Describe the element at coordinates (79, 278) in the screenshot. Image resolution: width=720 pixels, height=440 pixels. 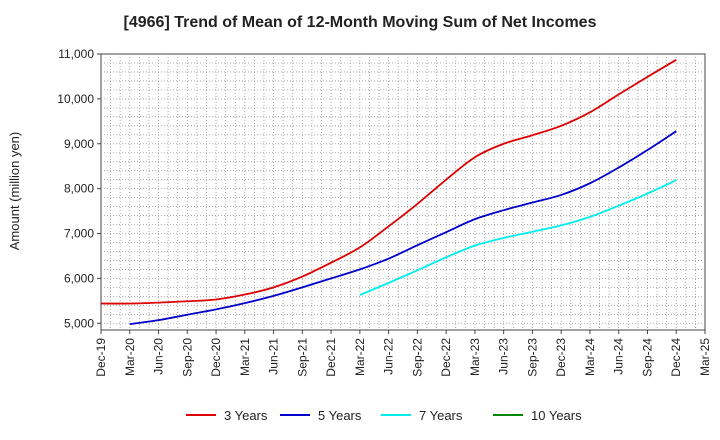
I see `y-tick-label: 6,000` at that location.